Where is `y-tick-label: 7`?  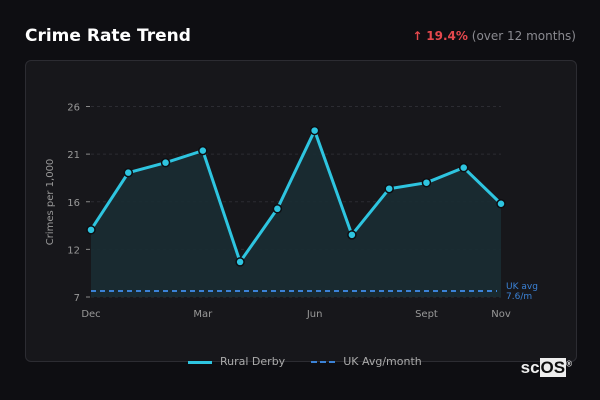
y-tick-label: 7 is located at coordinates (77, 298).